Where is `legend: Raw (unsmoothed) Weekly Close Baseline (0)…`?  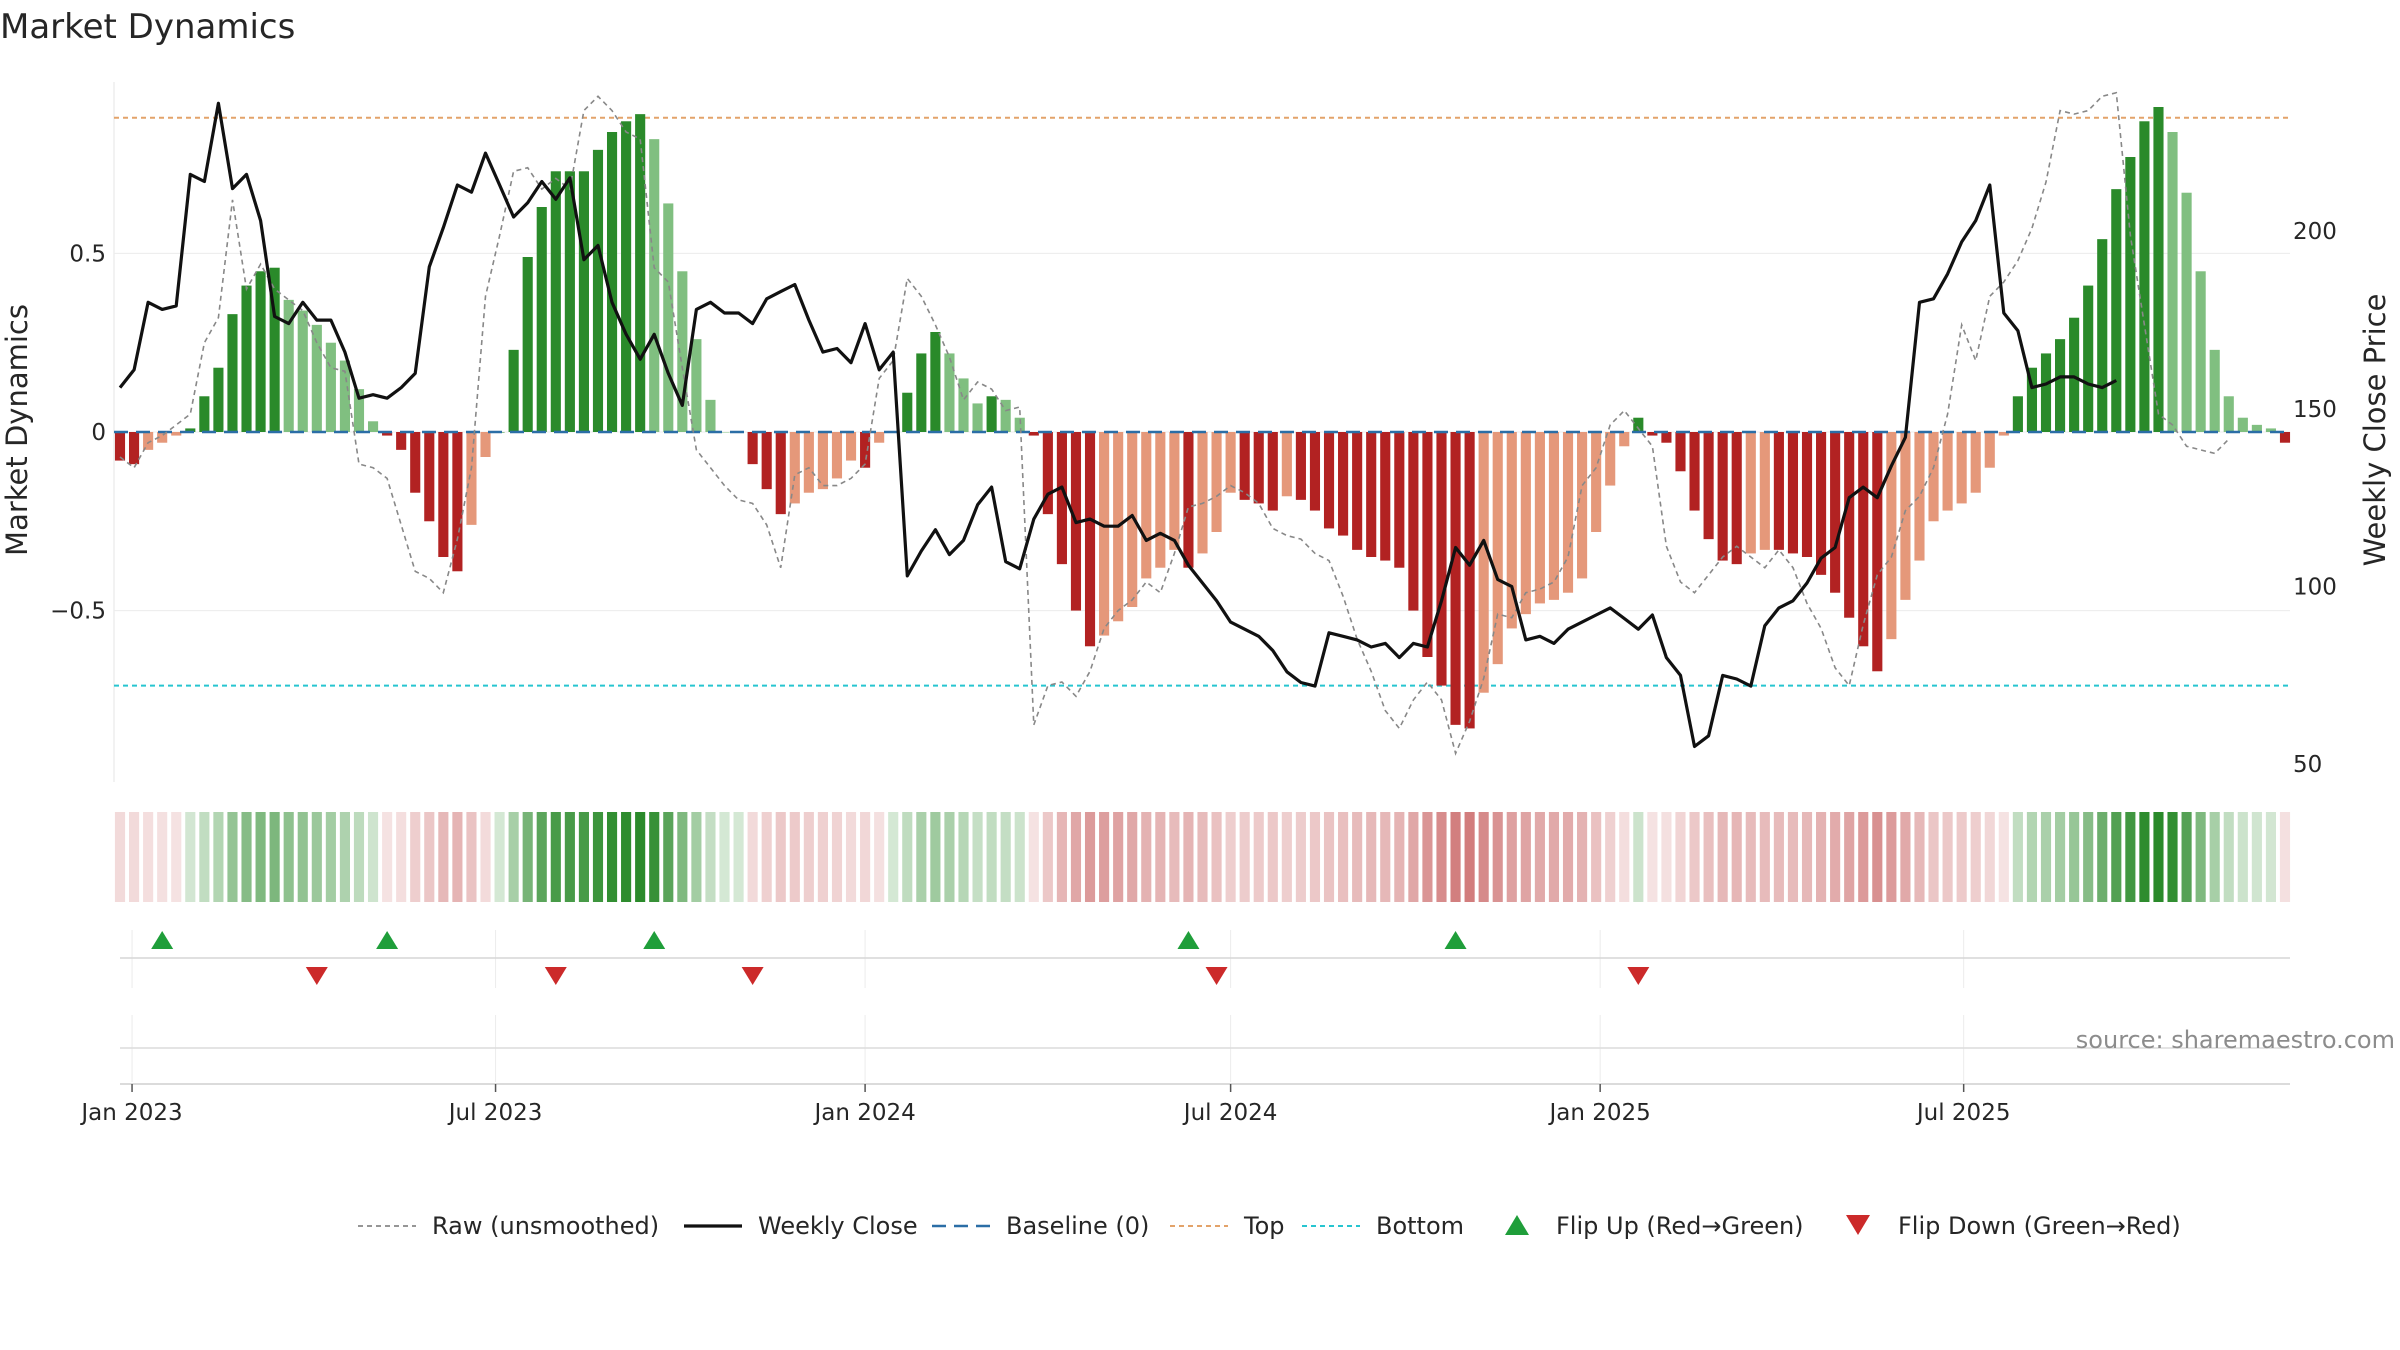 legend: Raw (unsmoothed) Weekly Close Baseline (0)… is located at coordinates (1269, 1226).